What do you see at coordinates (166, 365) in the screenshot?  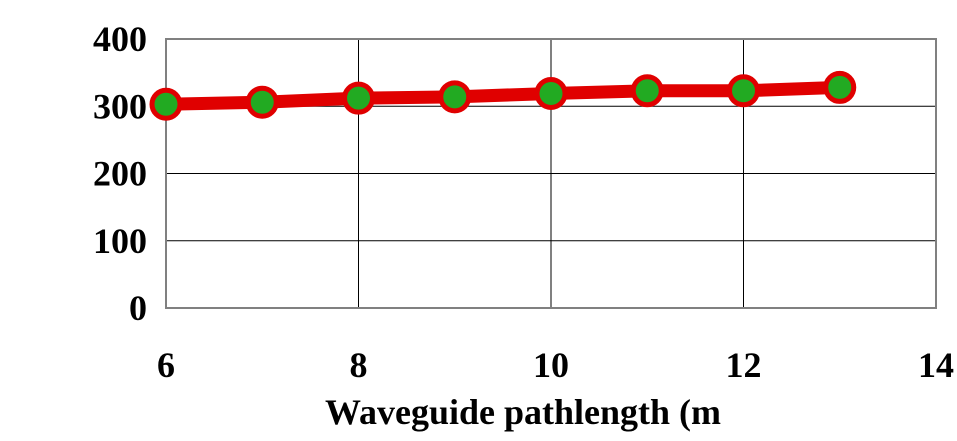 I see `x-tick-label: 6` at bounding box center [166, 365].